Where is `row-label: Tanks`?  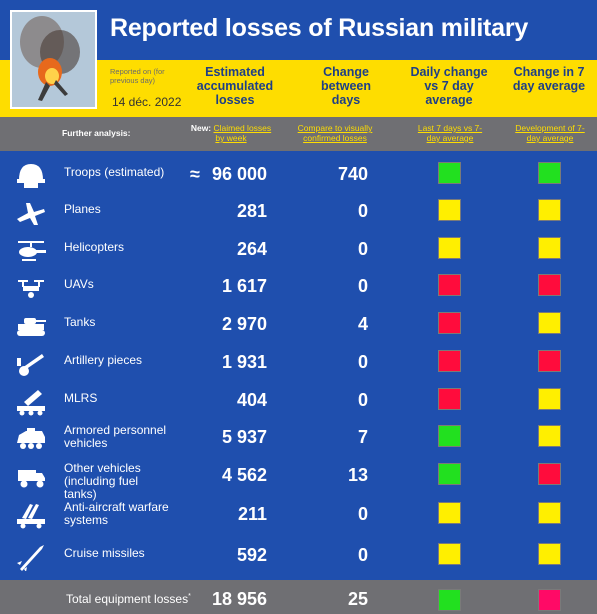
row-label: Tanks is located at coordinates (80, 322).